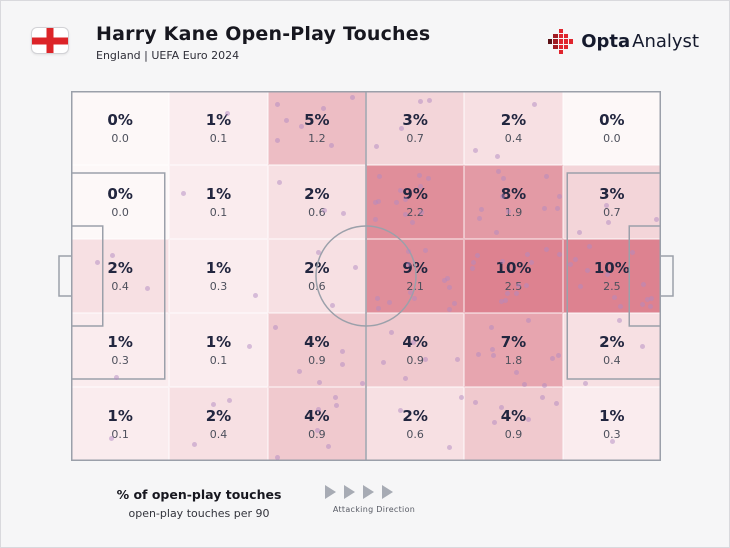 This screenshot has height=548, width=730. What do you see at coordinates (415, 194) in the screenshot?
I see `cell-pct-value: 9%` at bounding box center [415, 194].